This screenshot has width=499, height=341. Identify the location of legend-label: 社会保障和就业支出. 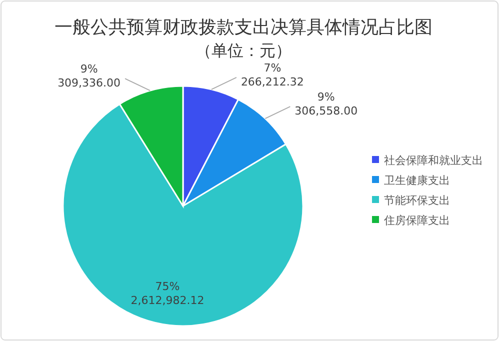
(433, 160).